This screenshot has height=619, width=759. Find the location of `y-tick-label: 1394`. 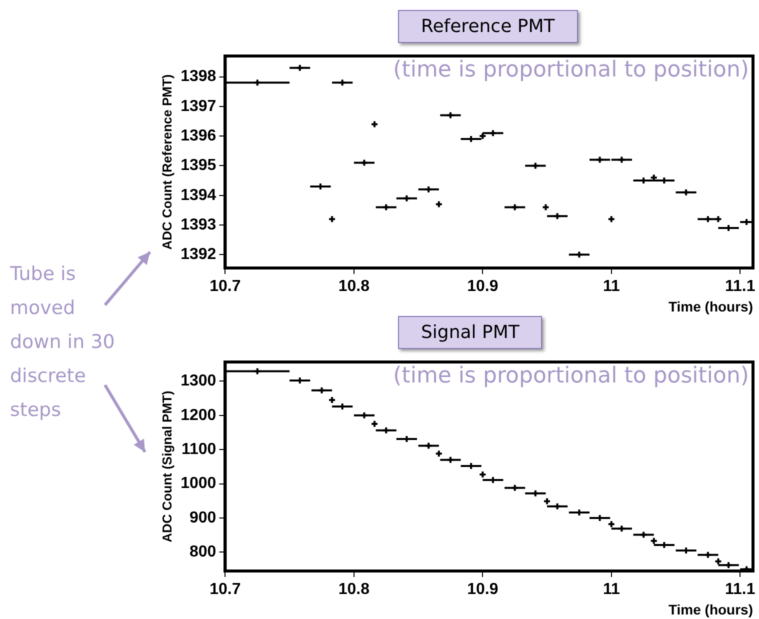

y-tick-label: 1394 is located at coordinates (198, 195).